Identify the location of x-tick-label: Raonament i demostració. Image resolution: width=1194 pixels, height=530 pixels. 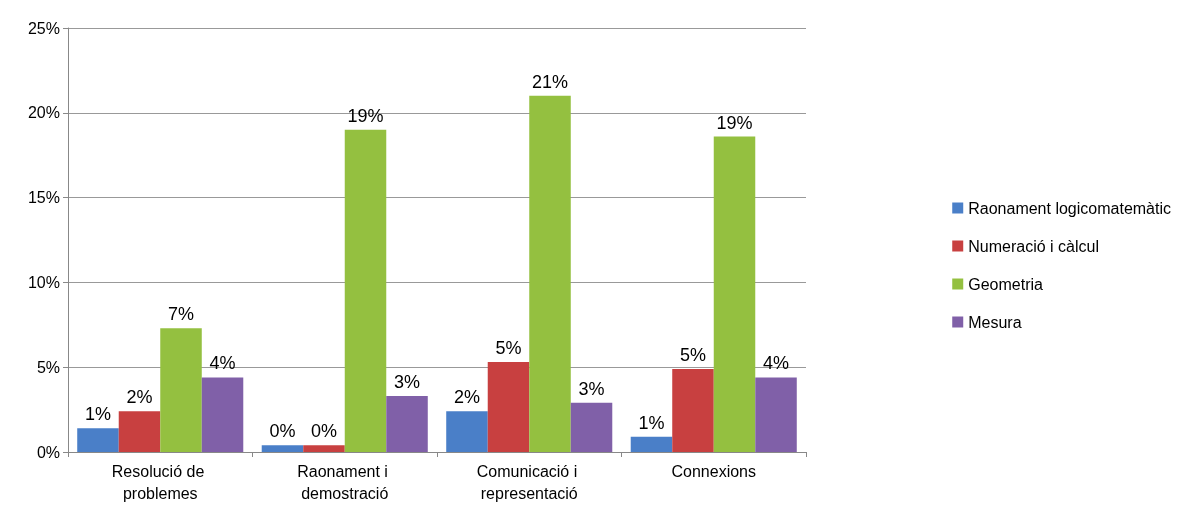
(345, 482).